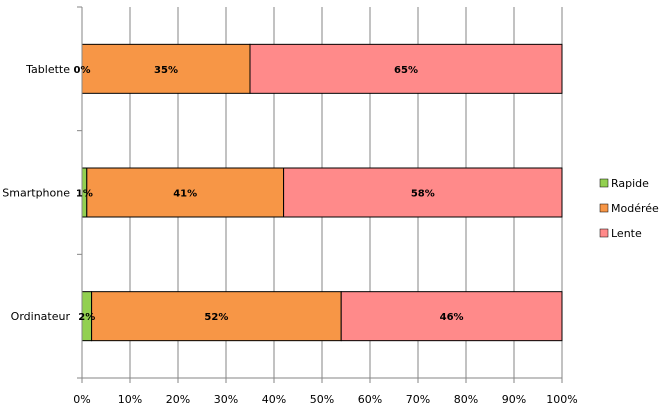  What do you see at coordinates (130, 399) in the screenshot?
I see `x-tick-label: 10%` at bounding box center [130, 399].